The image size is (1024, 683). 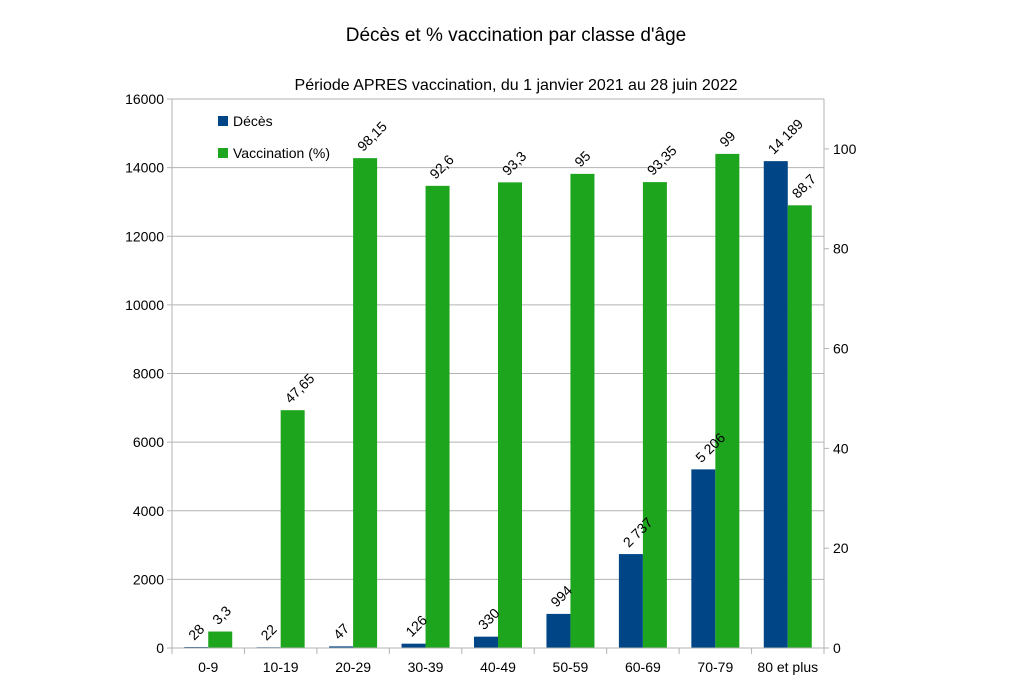 What do you see at coordinates (643, 667) in the screenshot?
I see `x-tick-label: 60-69` at bounding box center [643, 667].